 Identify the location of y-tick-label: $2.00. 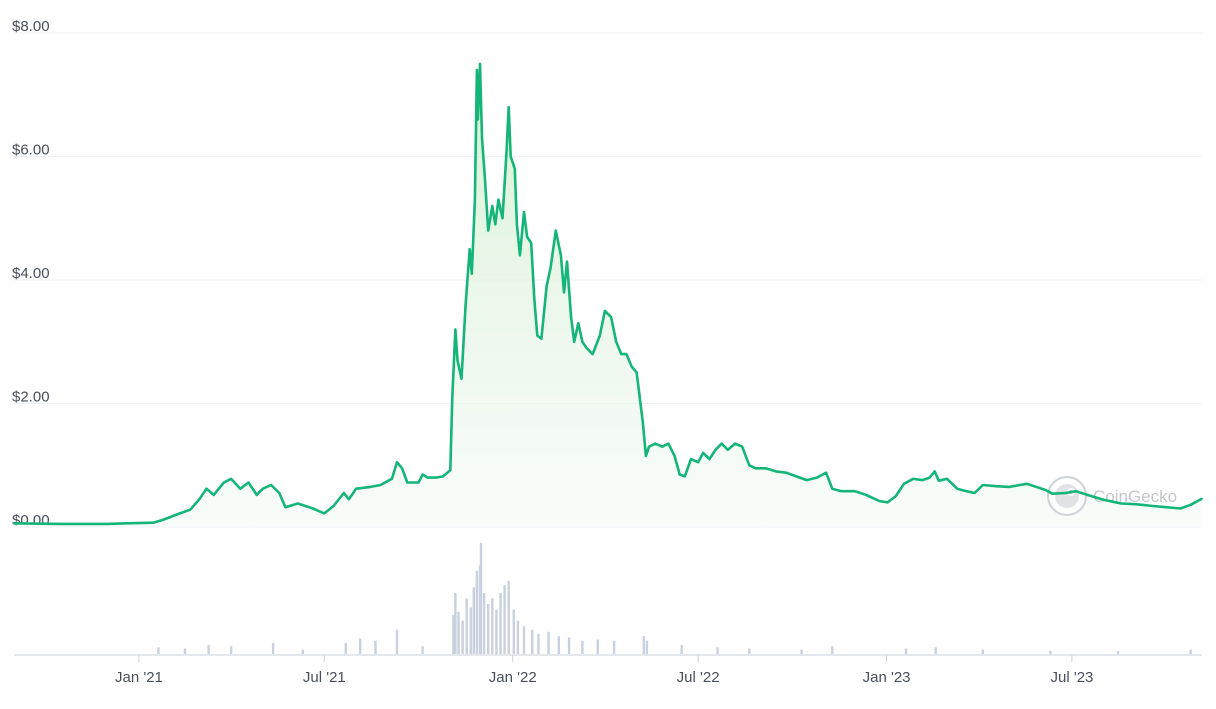
(31, 397).